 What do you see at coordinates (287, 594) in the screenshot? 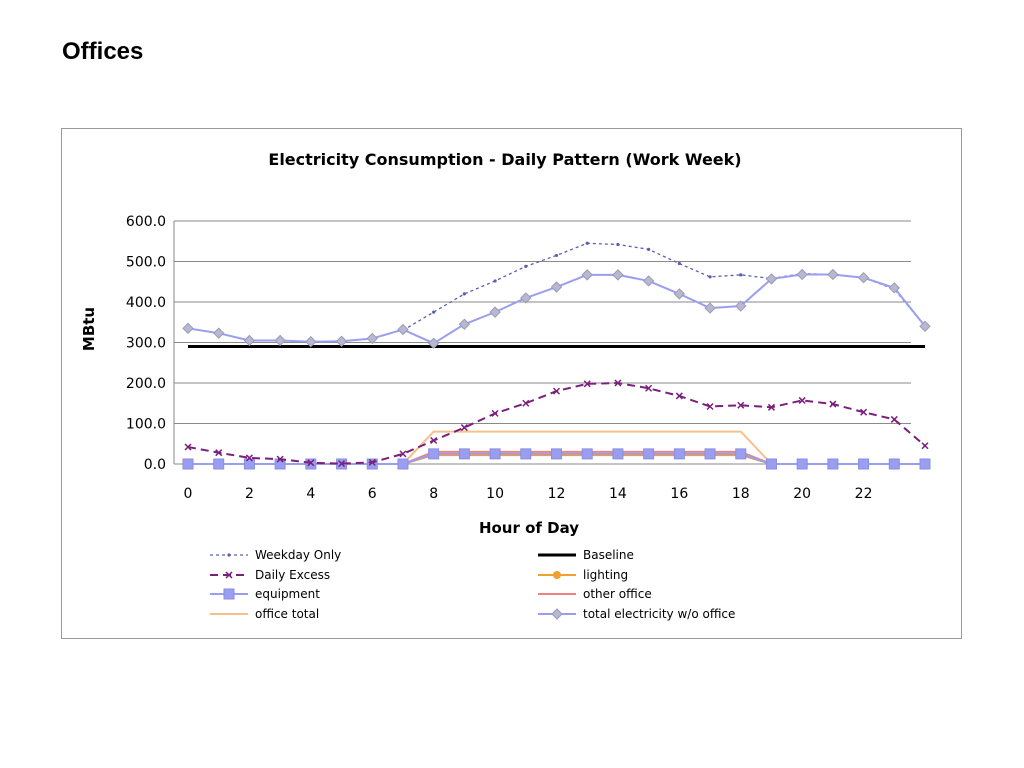
I see `legend-label-equipment: equipment` at bounding box center [287, 594].